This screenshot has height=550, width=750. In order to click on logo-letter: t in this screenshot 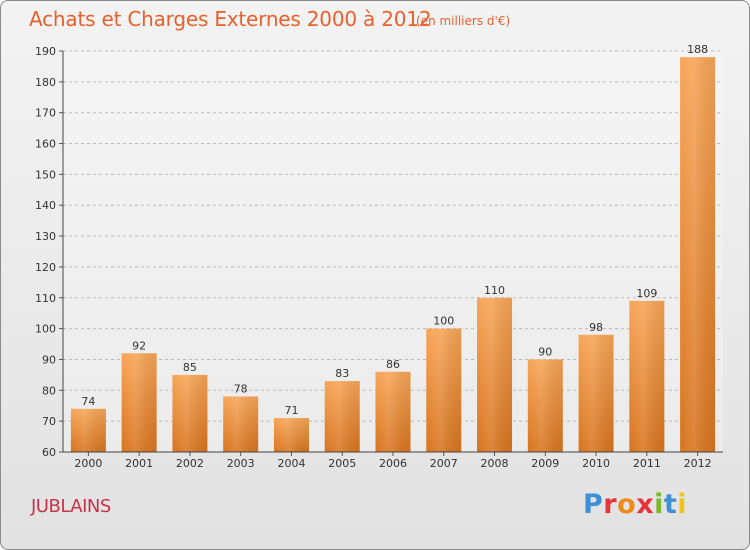, I will do `click(670, 504)`.